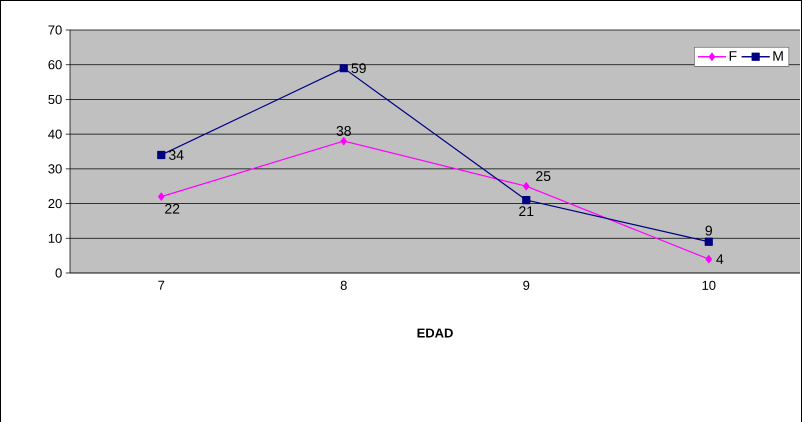  I want to click on data-label: 25, so click(543, 176).